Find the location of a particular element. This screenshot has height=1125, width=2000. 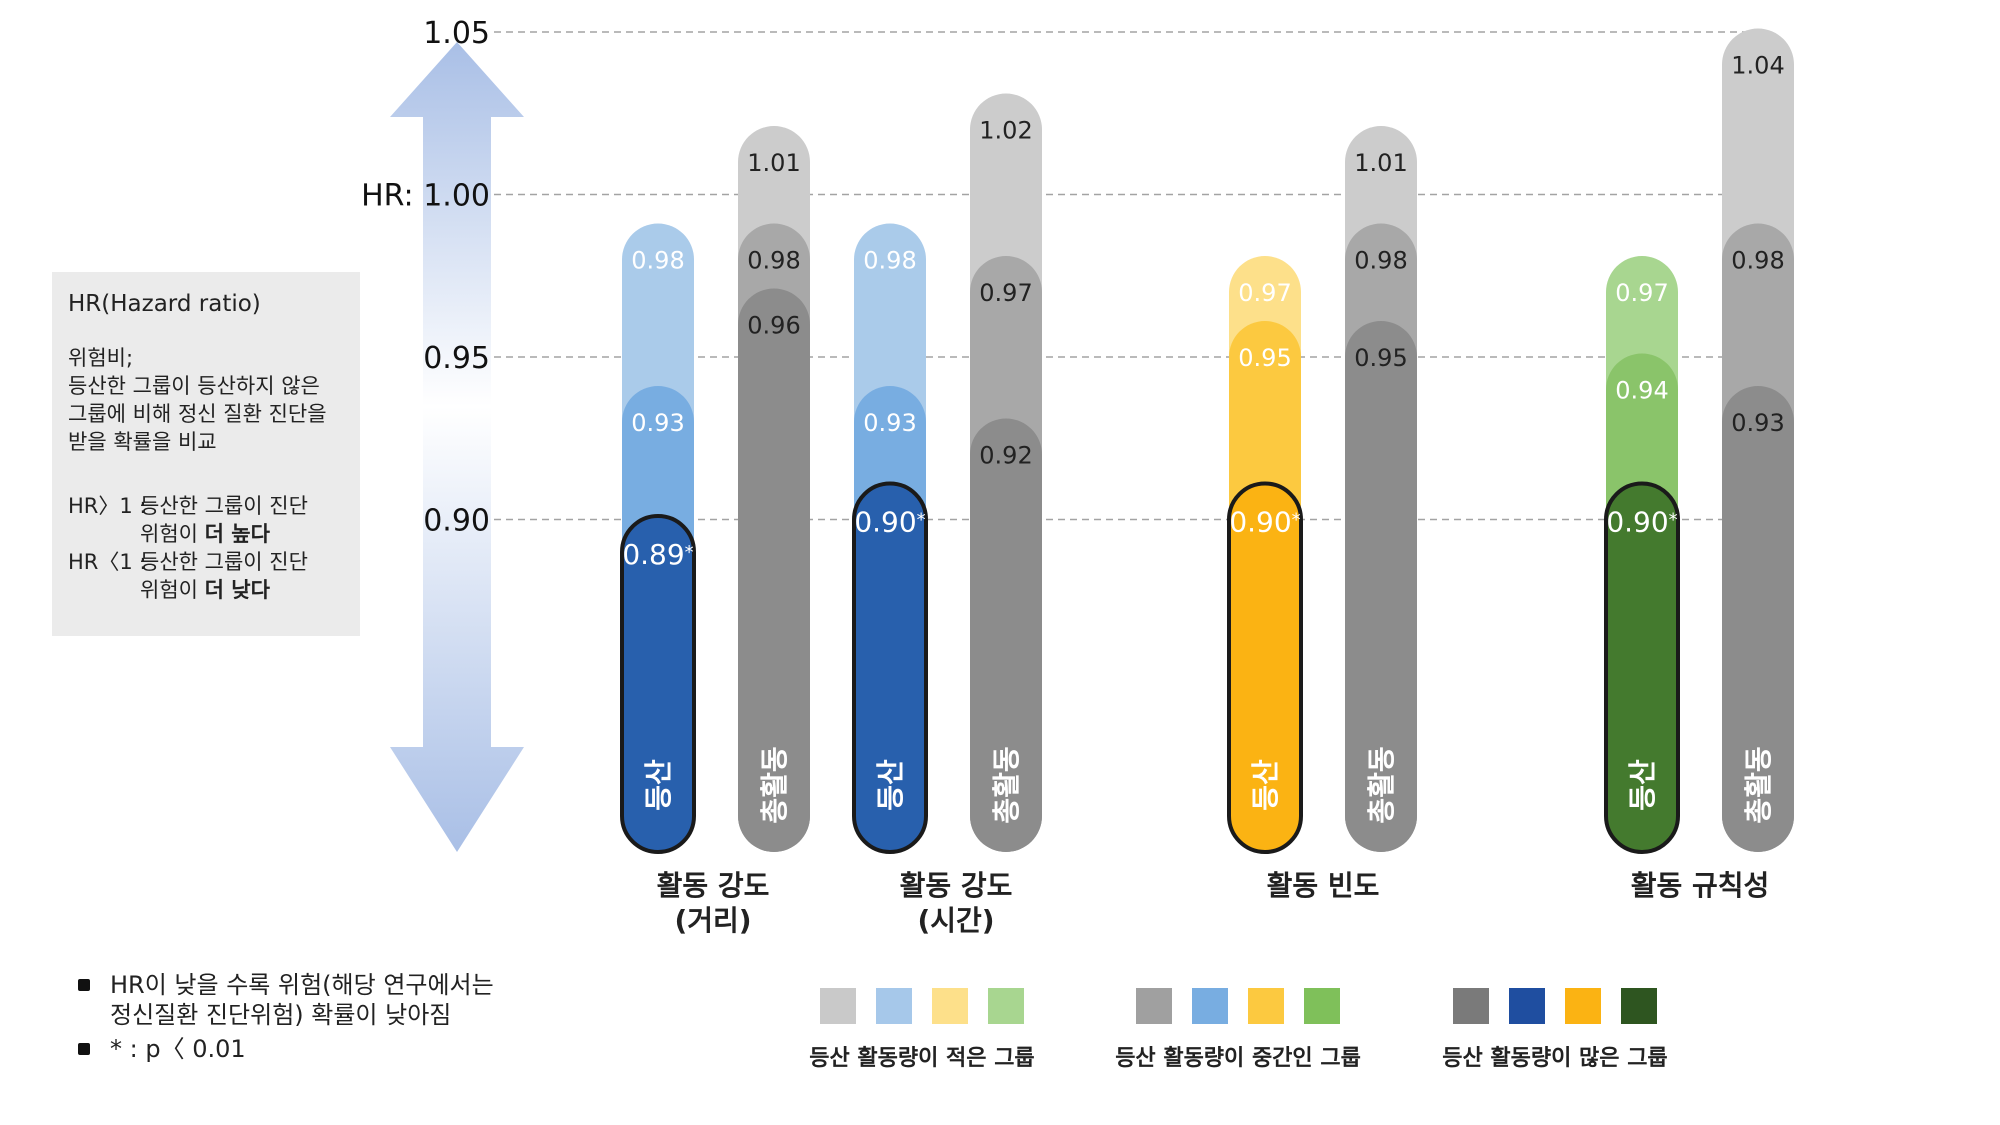

bar-hiking: 0.98 0.93 0.90* 등산 is located at coordinates (890, 538).